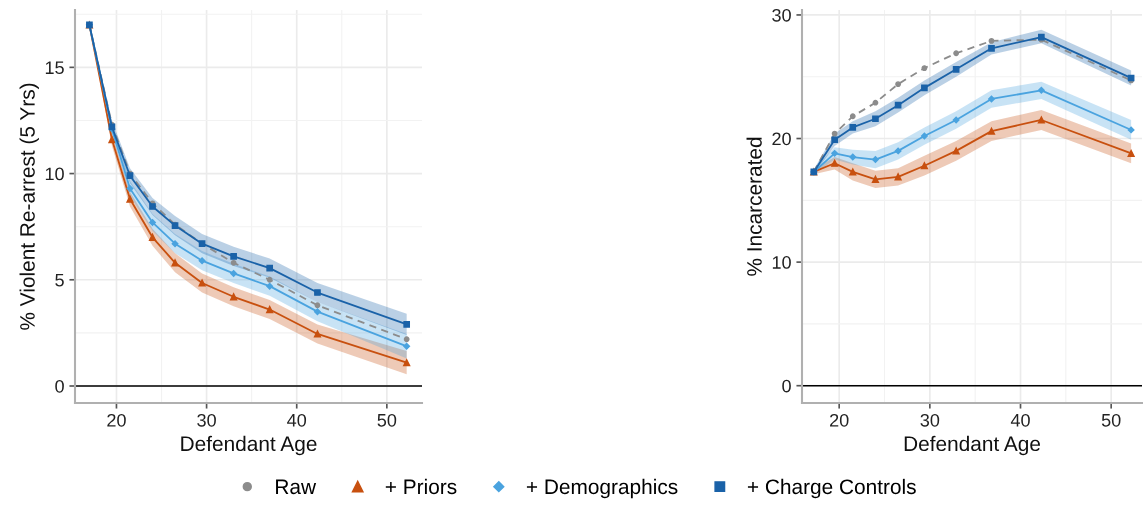  What do you see at coordinates (59, 280) in the screenshot?
I see `y-tick-label: 5` at bounding box center [59, 280].